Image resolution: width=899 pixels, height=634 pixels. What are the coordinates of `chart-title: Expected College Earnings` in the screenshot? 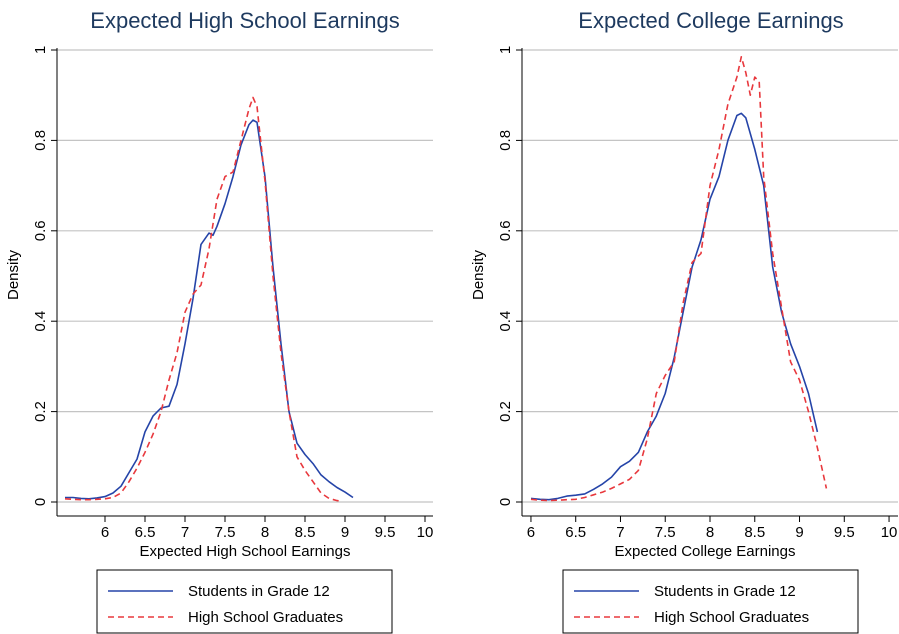 It's located at (710, 20).